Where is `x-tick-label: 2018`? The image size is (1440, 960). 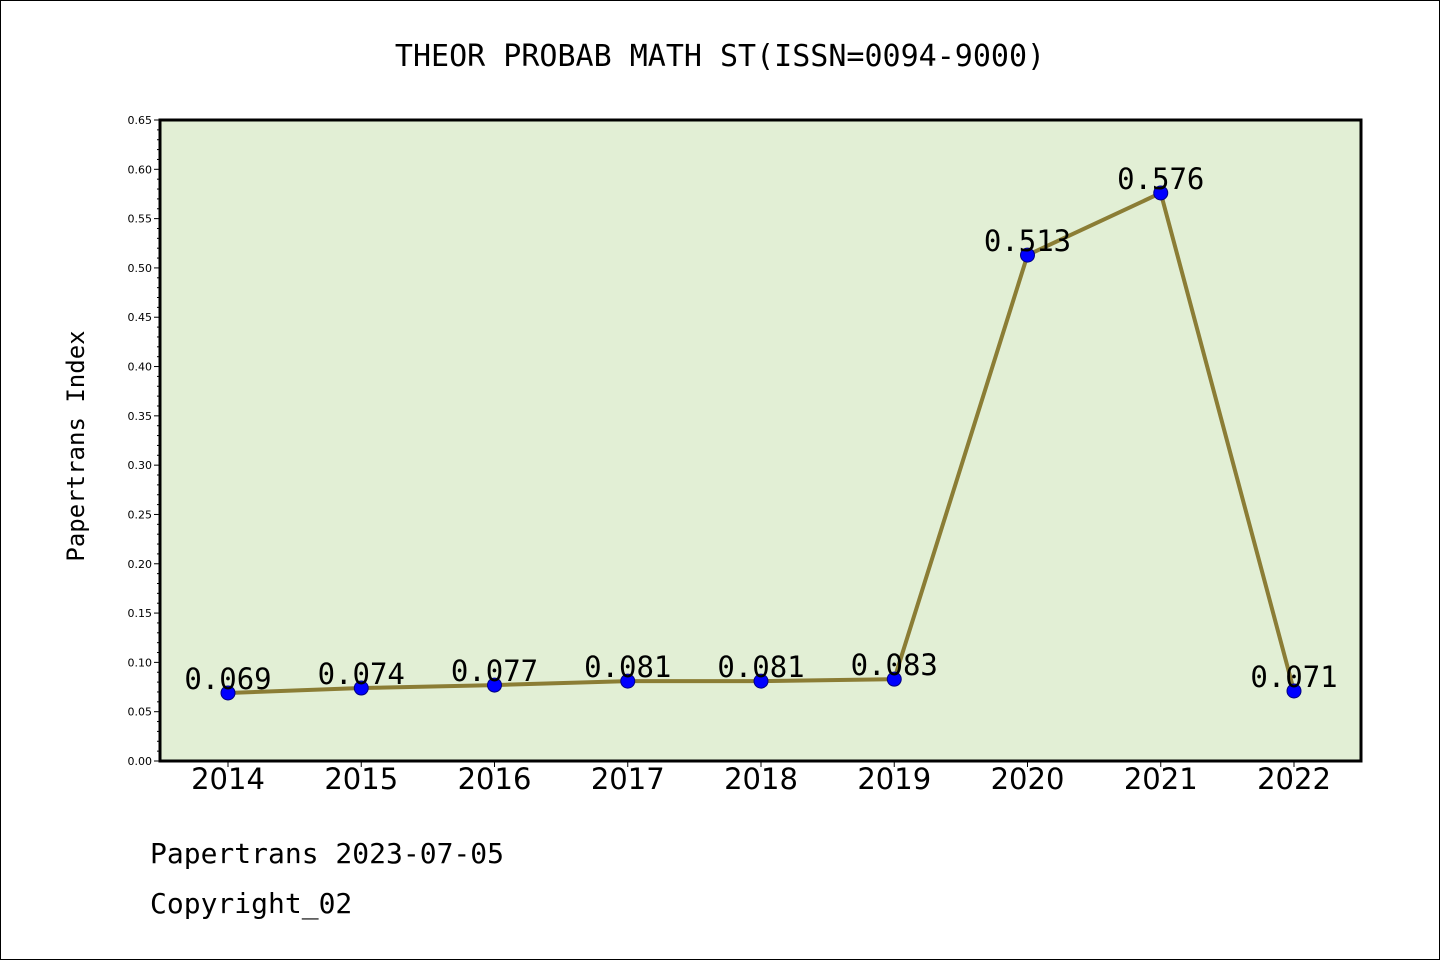
x-tick-label: 2018 is located at coordinates (761, 779).